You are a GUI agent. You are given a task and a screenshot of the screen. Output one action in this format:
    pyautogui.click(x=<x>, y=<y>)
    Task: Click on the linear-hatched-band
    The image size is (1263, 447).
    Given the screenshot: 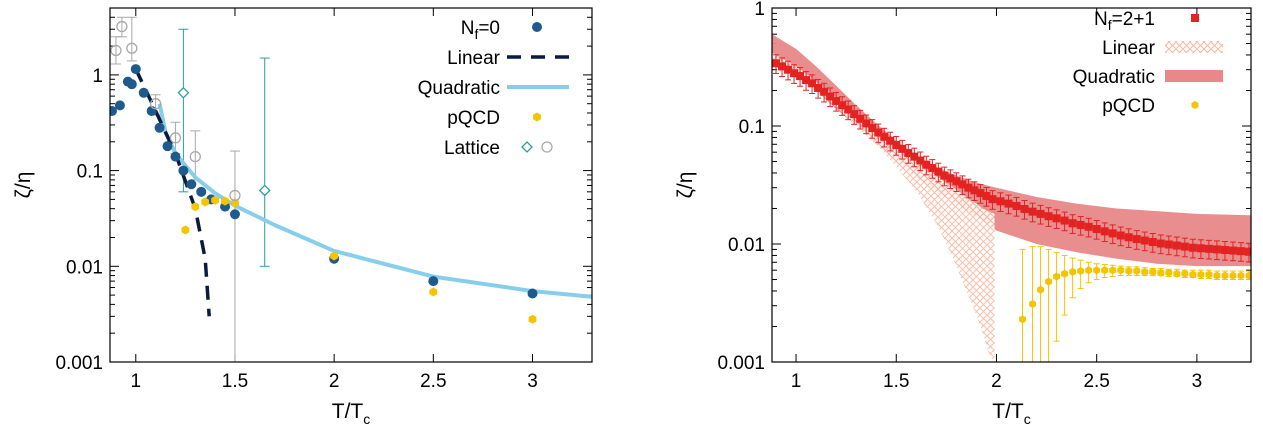 What is the action you would take?
    pyautogui.click(x=883, y=207)
    